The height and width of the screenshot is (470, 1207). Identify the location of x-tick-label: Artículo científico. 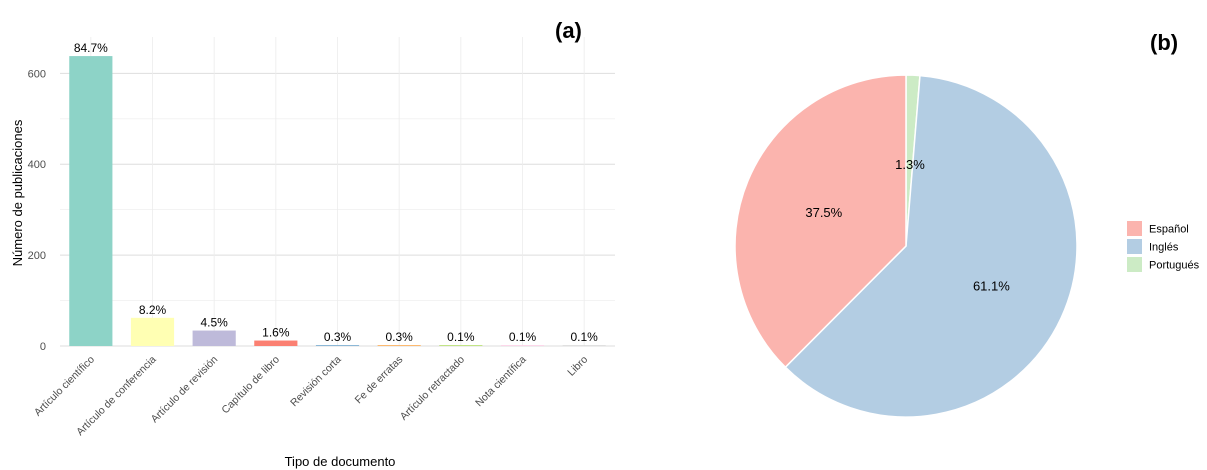
(64, 386).